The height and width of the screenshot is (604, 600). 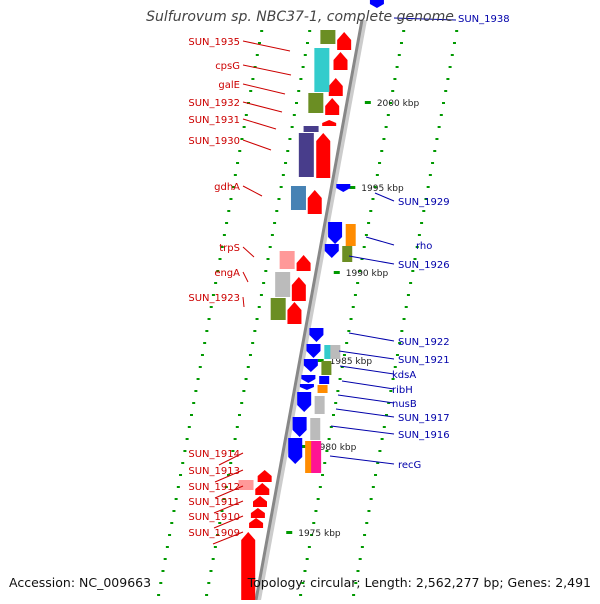 I want to click on reverse-gene-label: ribH, so click(x=402, y=390).